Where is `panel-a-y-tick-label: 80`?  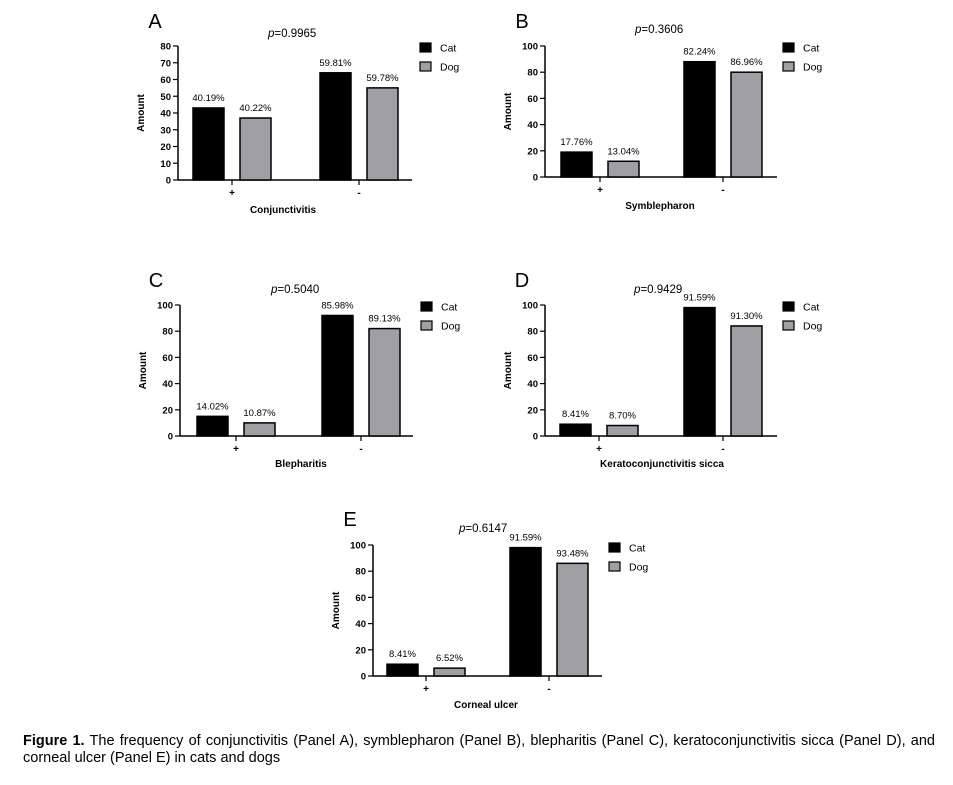
panel-a-y-tick-label: 80 is located at coordinates (165, 47).